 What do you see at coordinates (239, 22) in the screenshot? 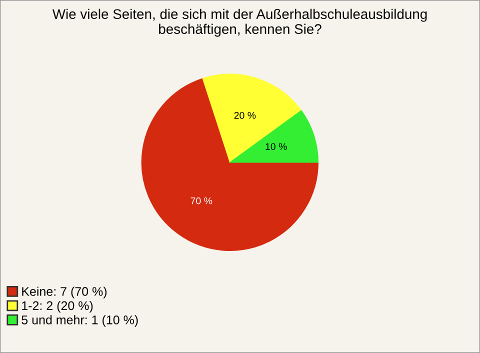
I see `chart-title: Wie viele Seiten, die sich mit der Außerhalbschuleausbildung beschäftigen, kennen Sie?` at bounding box center [239, 22].